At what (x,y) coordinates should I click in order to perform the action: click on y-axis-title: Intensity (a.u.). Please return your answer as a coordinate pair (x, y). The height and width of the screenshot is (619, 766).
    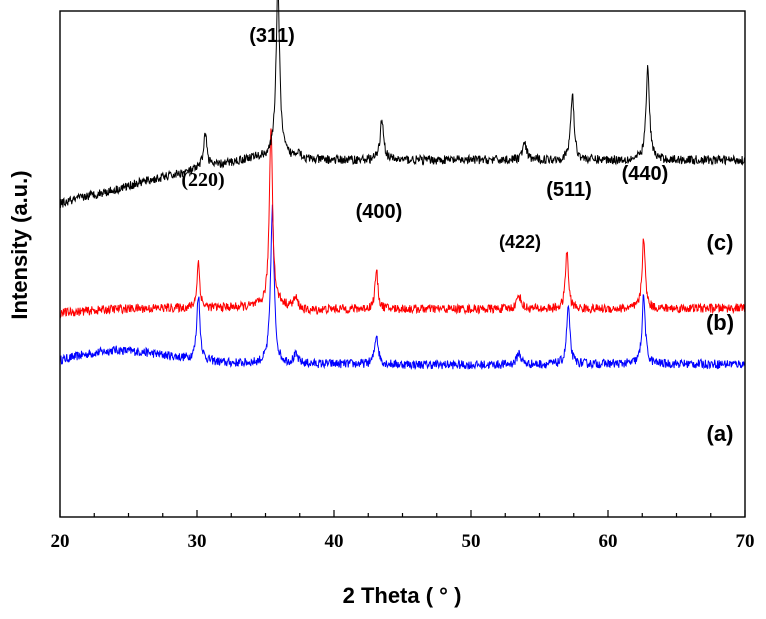
    Looking at the image, I should click on (19, 244).